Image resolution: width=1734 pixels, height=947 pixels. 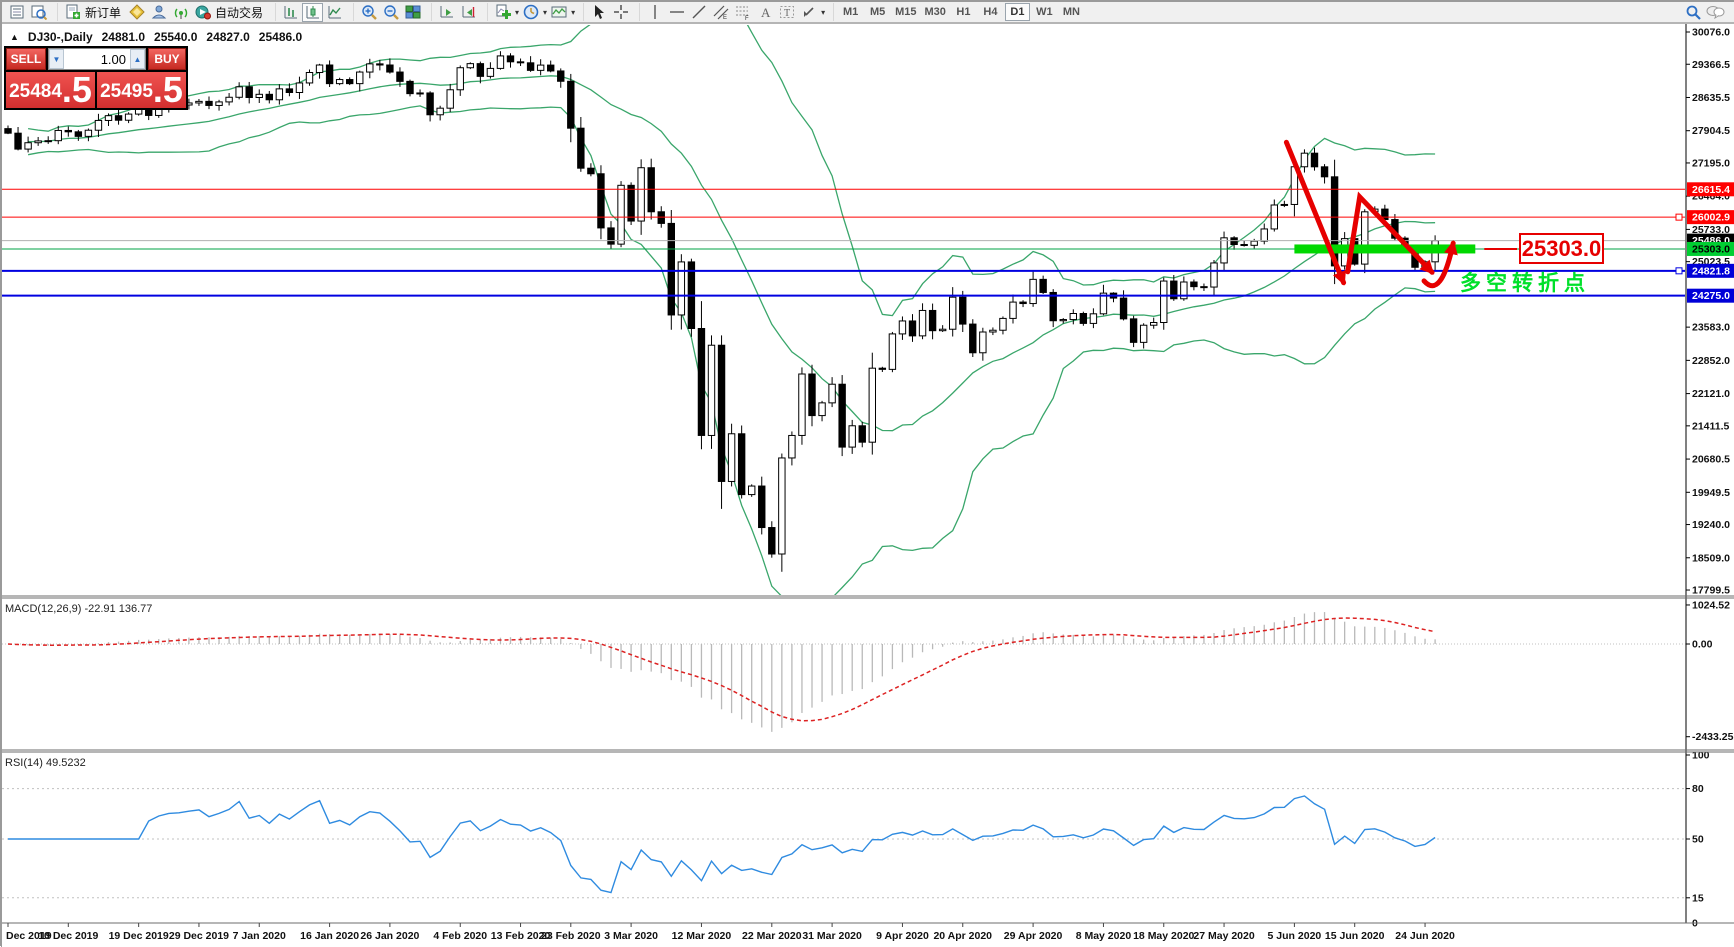 What do you see at coordinates (158, 12) in the screenshot?
I see `strategy-tester-icon` at bounding box center [158, 12].